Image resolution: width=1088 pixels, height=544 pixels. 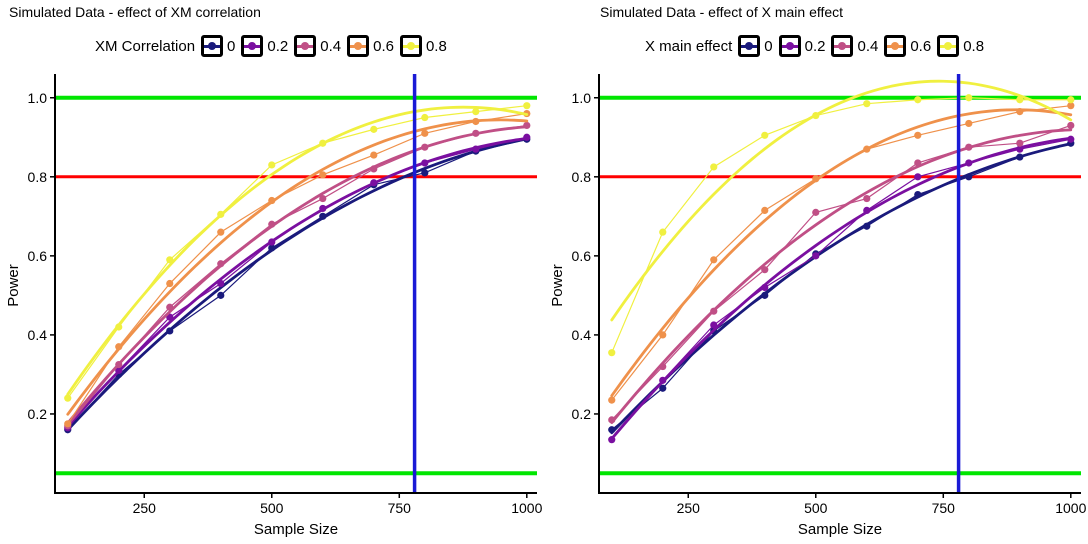 What do you see at coordinates (145, 46) in the screenshot?
I see `legend-title: XM Correlation` at bounding box center [145, 46].